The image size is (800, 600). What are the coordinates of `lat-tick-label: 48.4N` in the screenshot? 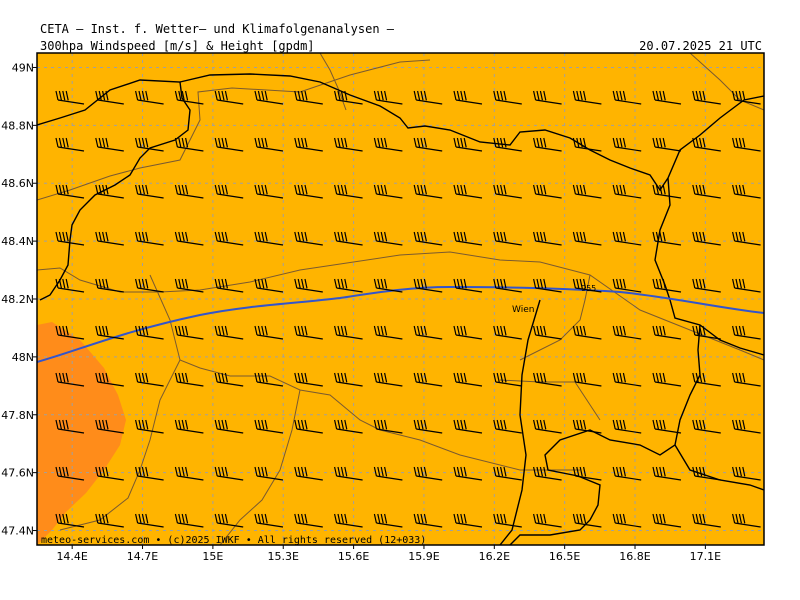 It's located at (17, 241).